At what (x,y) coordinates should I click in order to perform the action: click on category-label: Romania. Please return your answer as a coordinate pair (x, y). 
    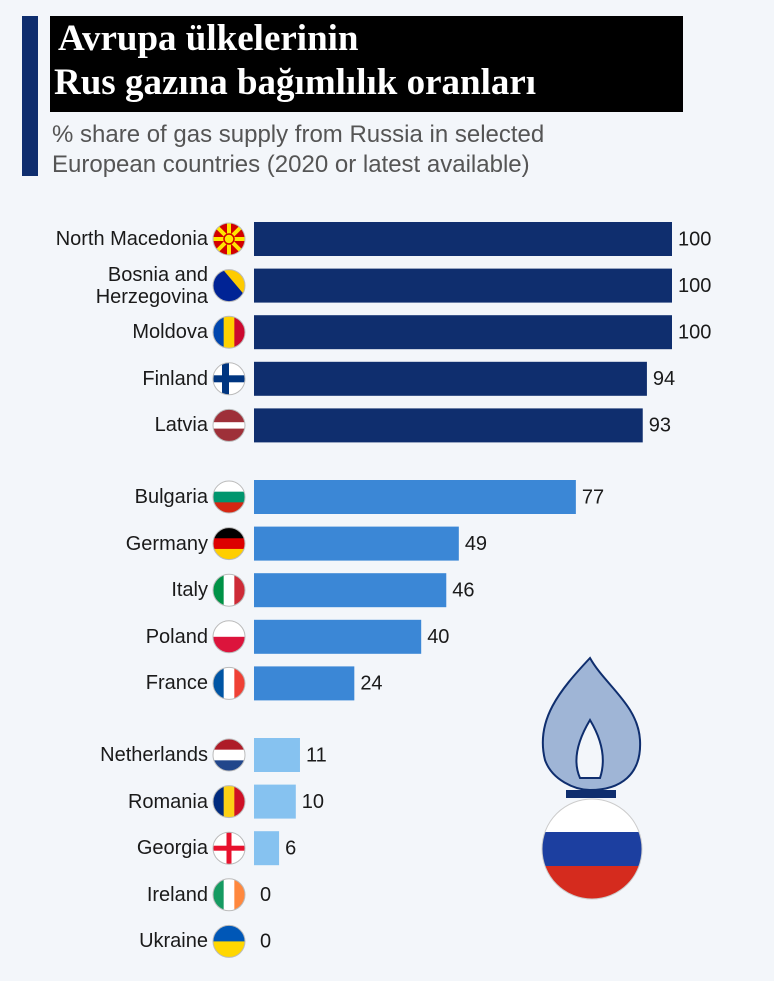
    Looking at the image, I should click on (167, 801).